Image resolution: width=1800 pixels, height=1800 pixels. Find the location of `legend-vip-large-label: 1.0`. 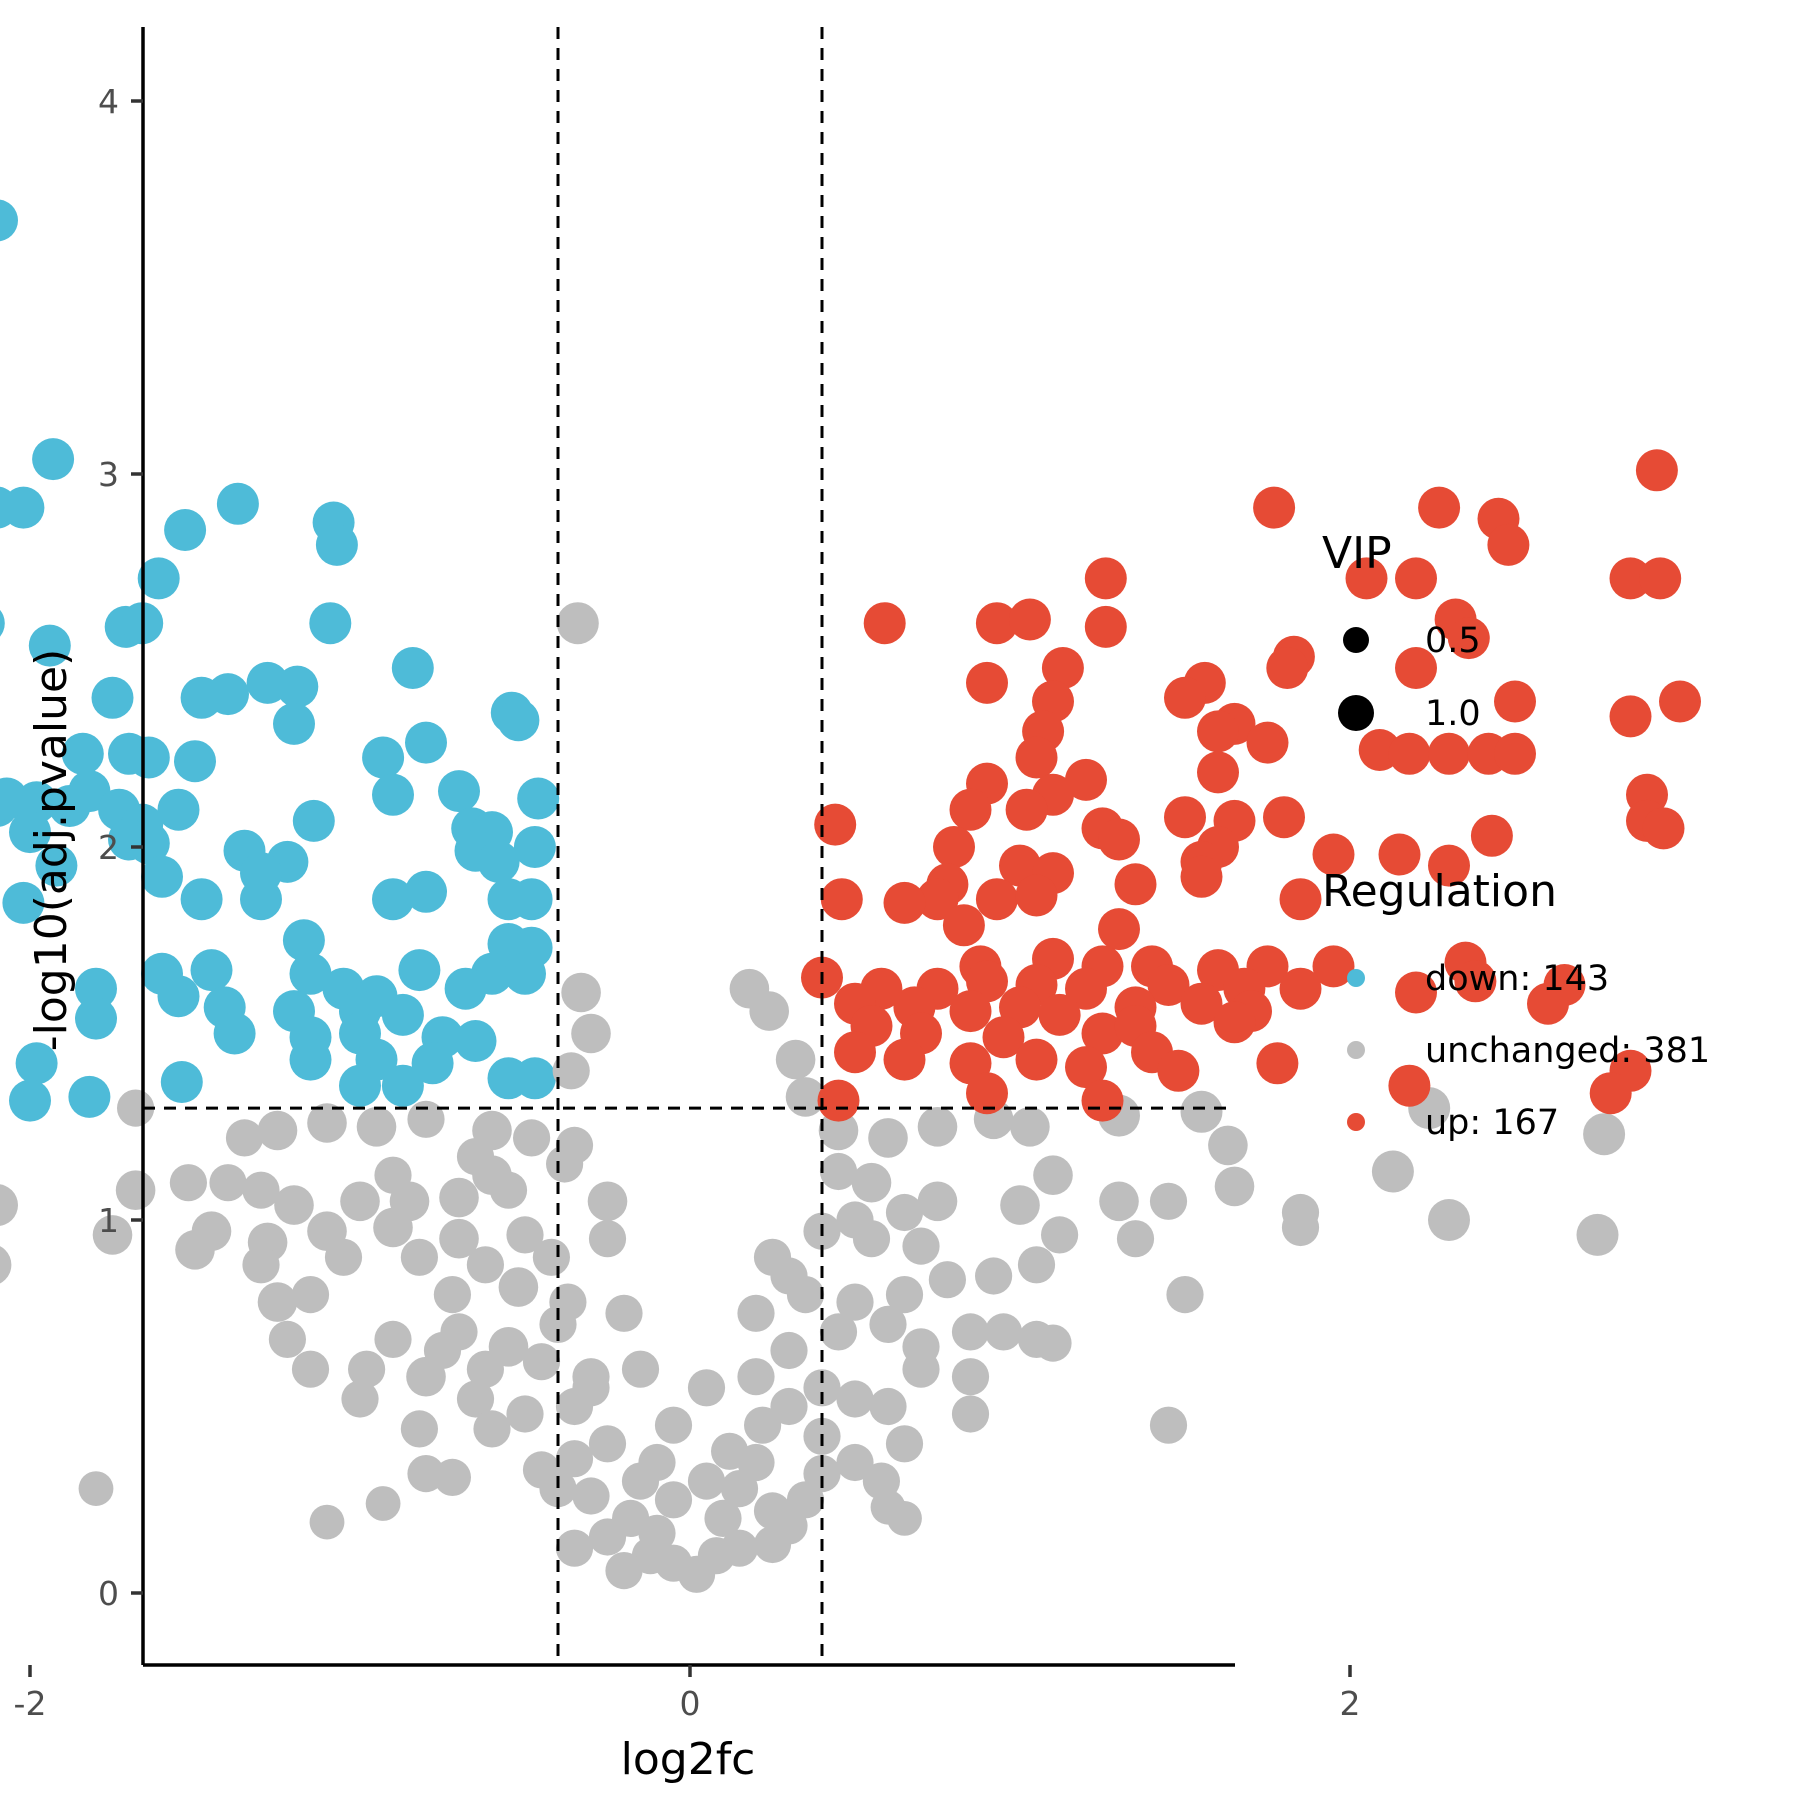

legend-vip-large-label: 1.0 is located at coordinates (1453, 714).